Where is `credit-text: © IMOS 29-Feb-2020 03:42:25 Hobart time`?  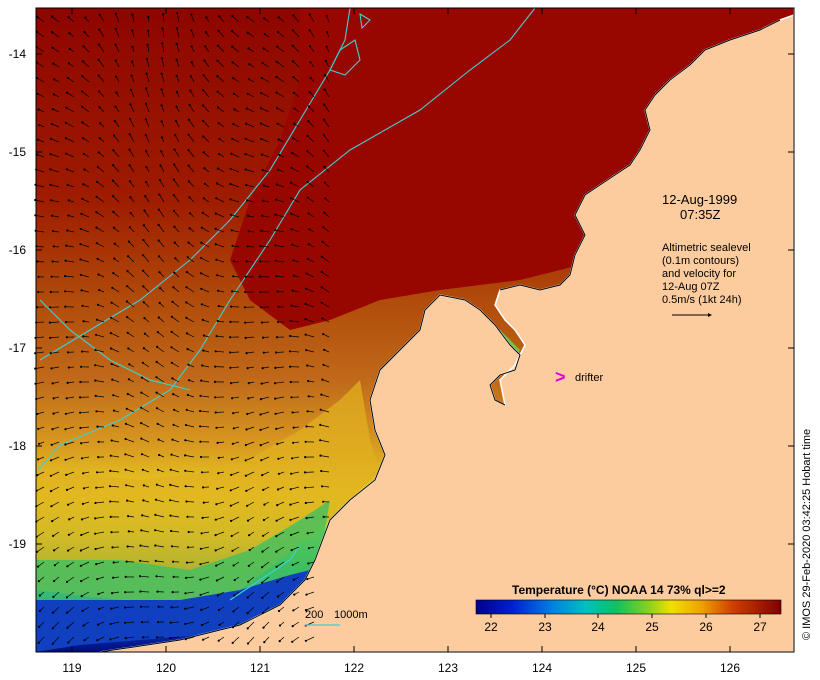 credit-text: © IMOS 29-Feb-2020 03:42:25 Hobart time is located at coordinates (807, 534).